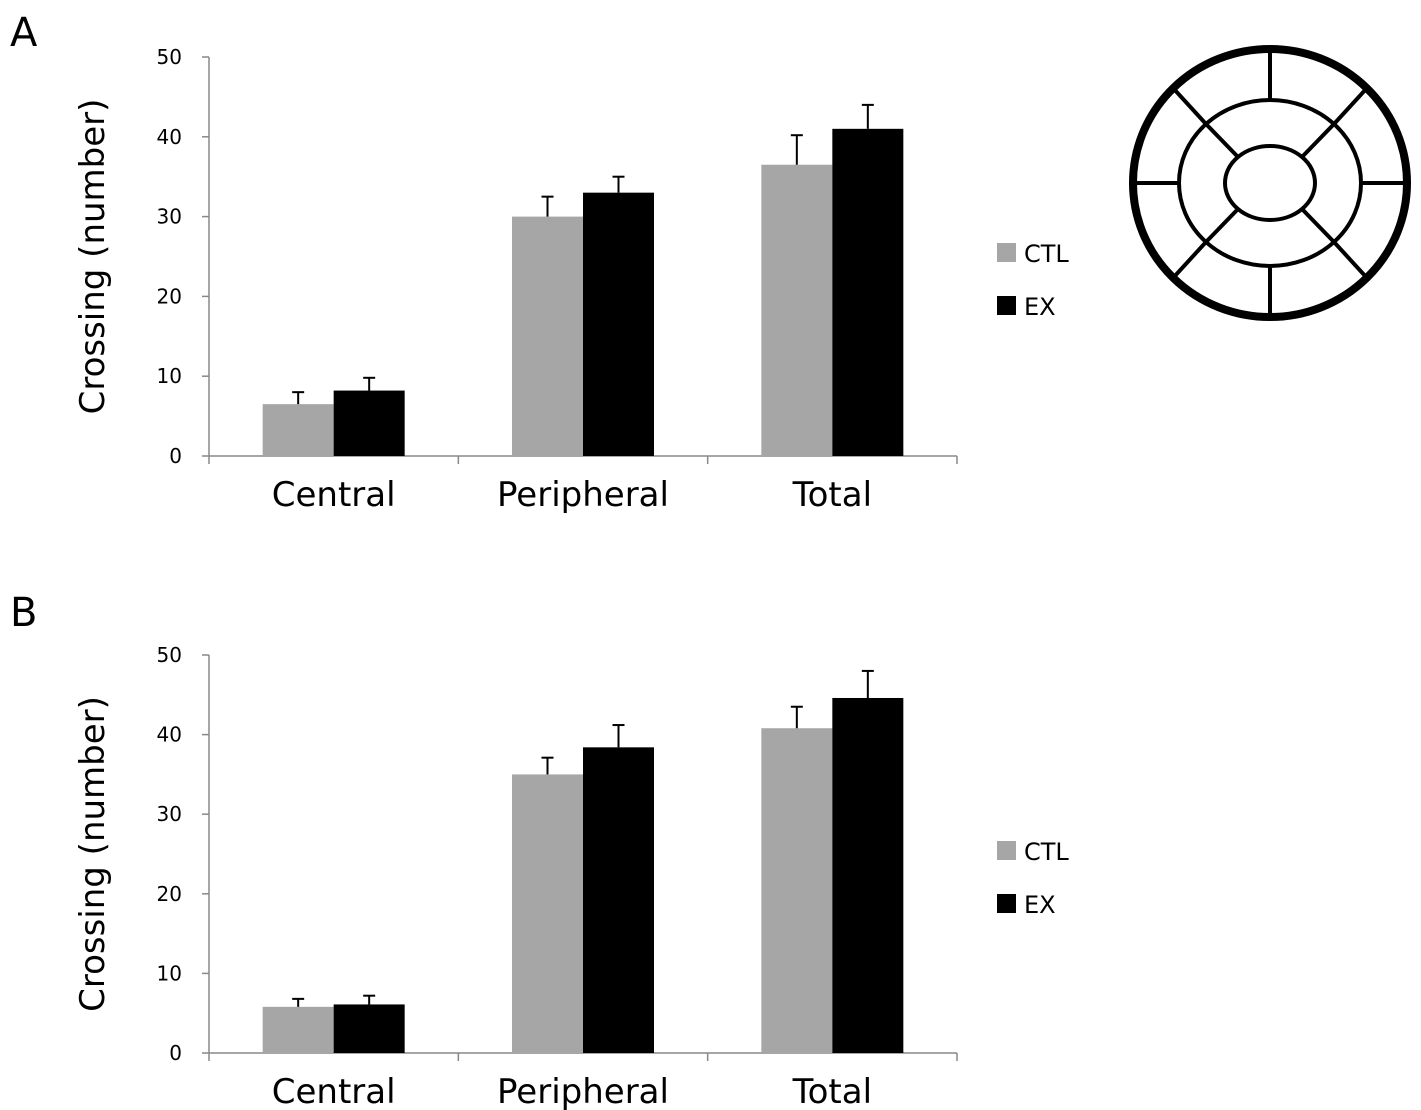 Image resolution: width=1421 pixels, height=1110 pixels. Describe the element at coordinates (23, 613) in the screenshot. I see `panel-letter-b: B` at that location.